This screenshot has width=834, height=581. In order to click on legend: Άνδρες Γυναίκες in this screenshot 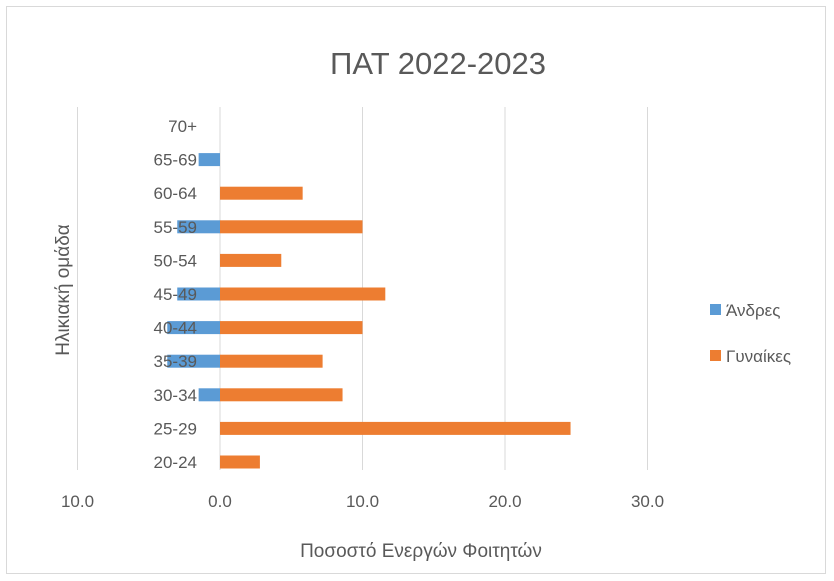, I will do `click(750, 333)`.